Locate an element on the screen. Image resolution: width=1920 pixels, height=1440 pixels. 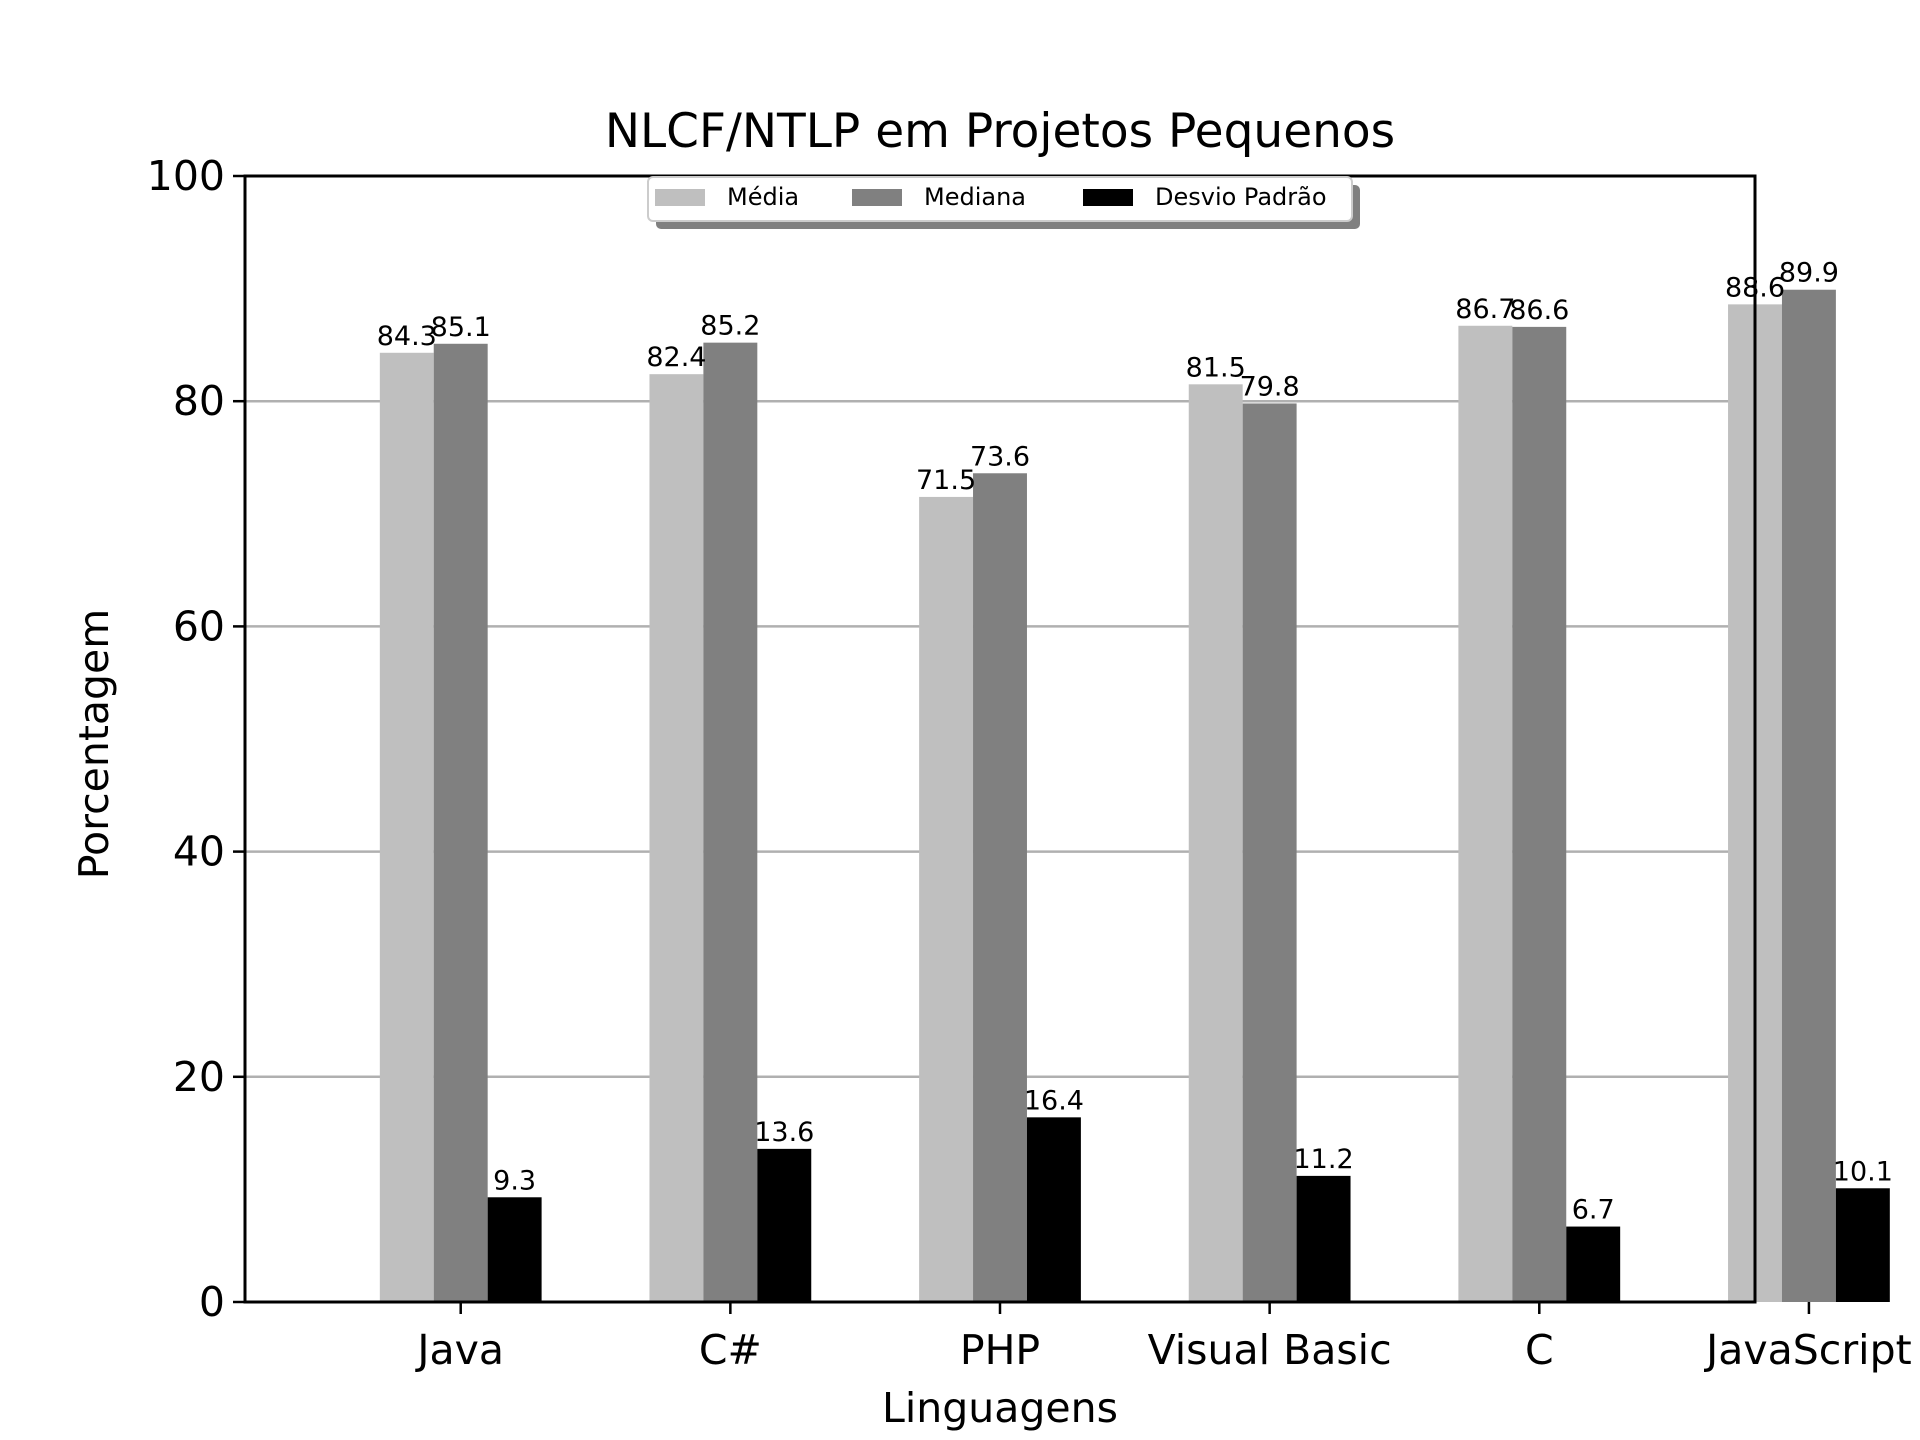
legend-box is located at coordinates (1000, 199).